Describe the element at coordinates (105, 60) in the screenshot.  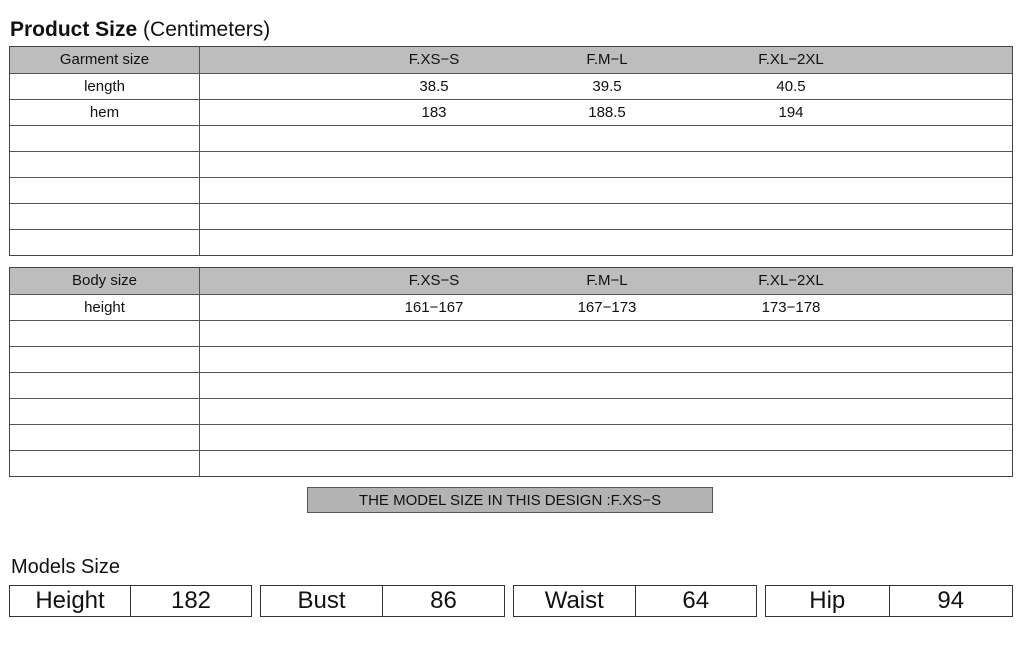
I see `row-label: Garment size` at that location.